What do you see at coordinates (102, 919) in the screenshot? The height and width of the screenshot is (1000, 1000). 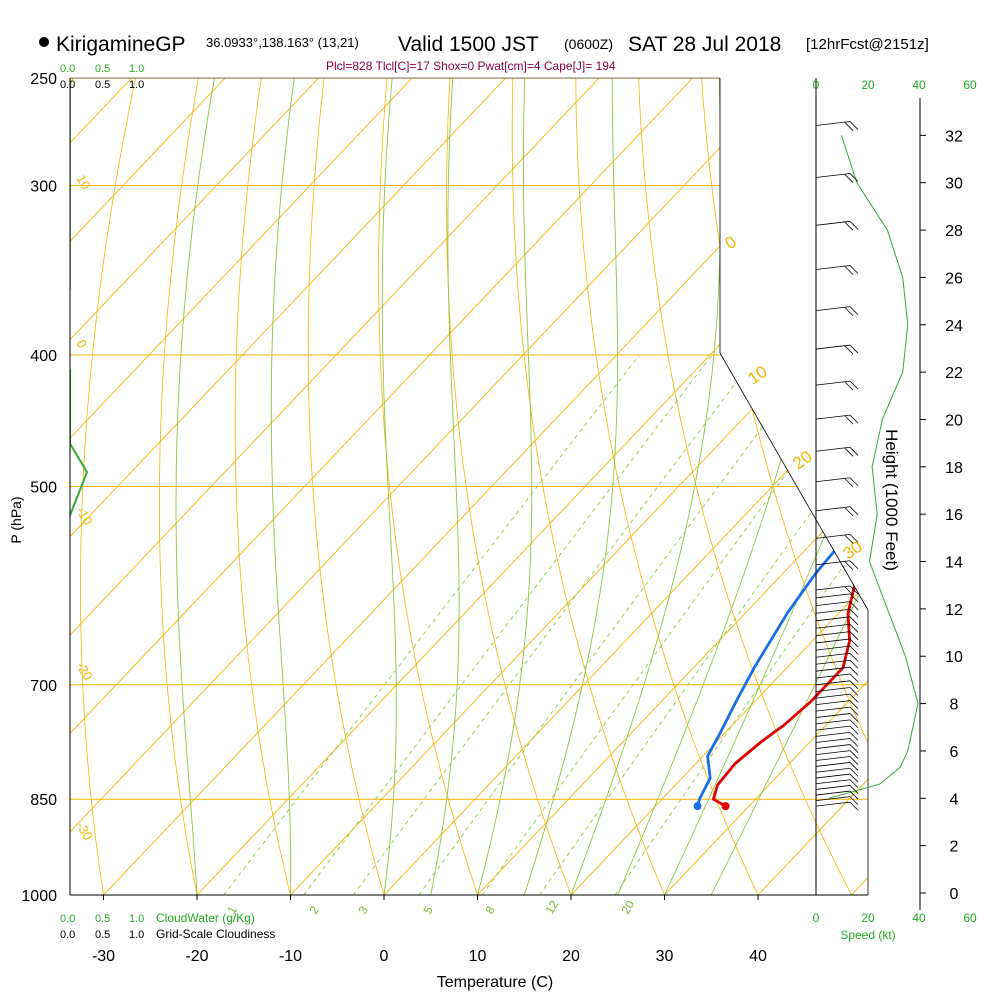 I see `cw-tick-bottom-1: 0.5` at bounding box center [102, 919].